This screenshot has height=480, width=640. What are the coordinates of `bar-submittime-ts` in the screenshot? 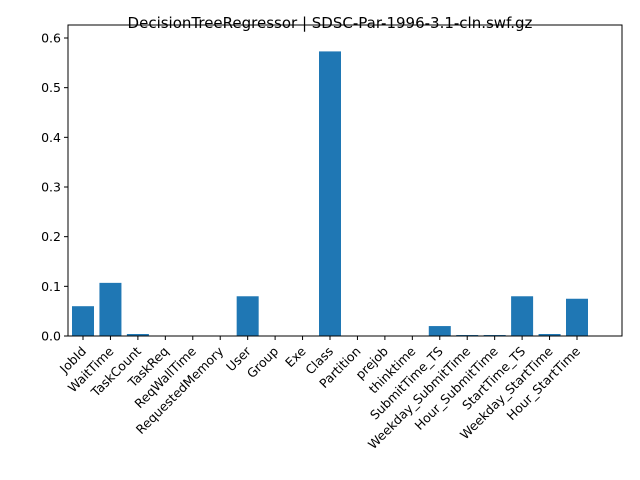 It's located at (439, 331).